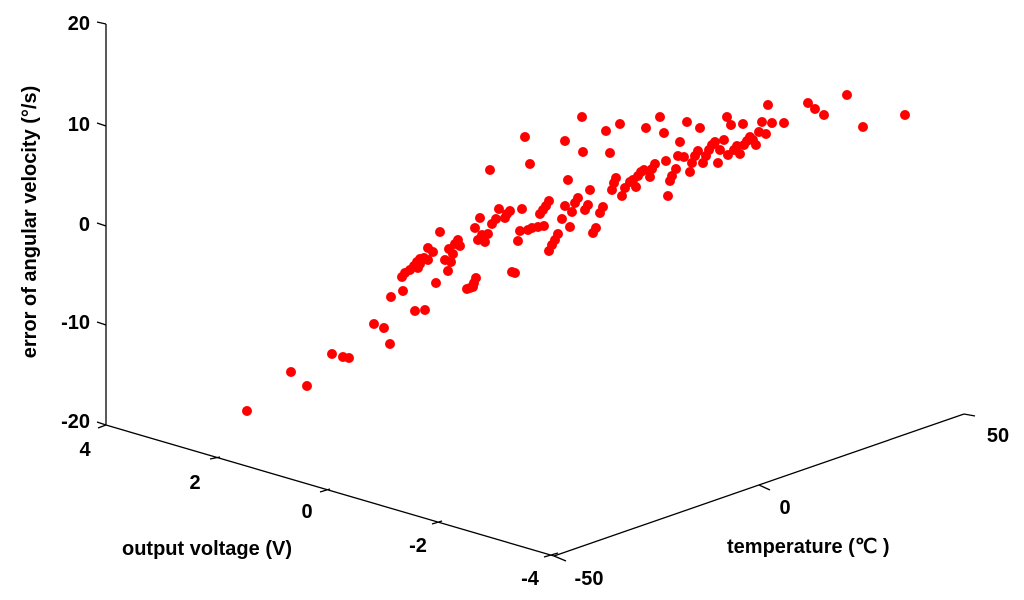  Describe the element at coordinates (79, 125) in the screenshot. I see `z-tick-label: 10` at that location.